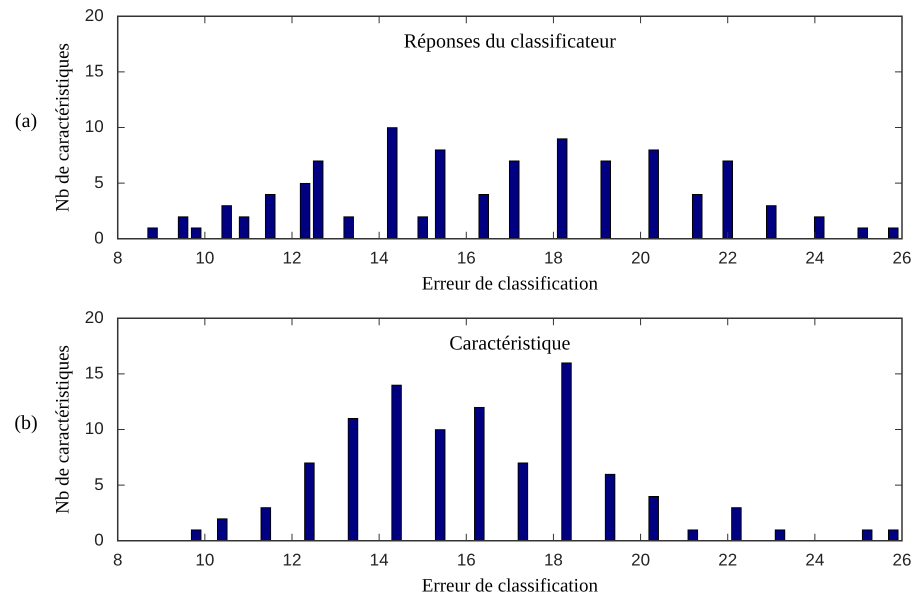 The image size is (920, 605). I want to click on text: Réponses du classificateur, so click(510, 41).